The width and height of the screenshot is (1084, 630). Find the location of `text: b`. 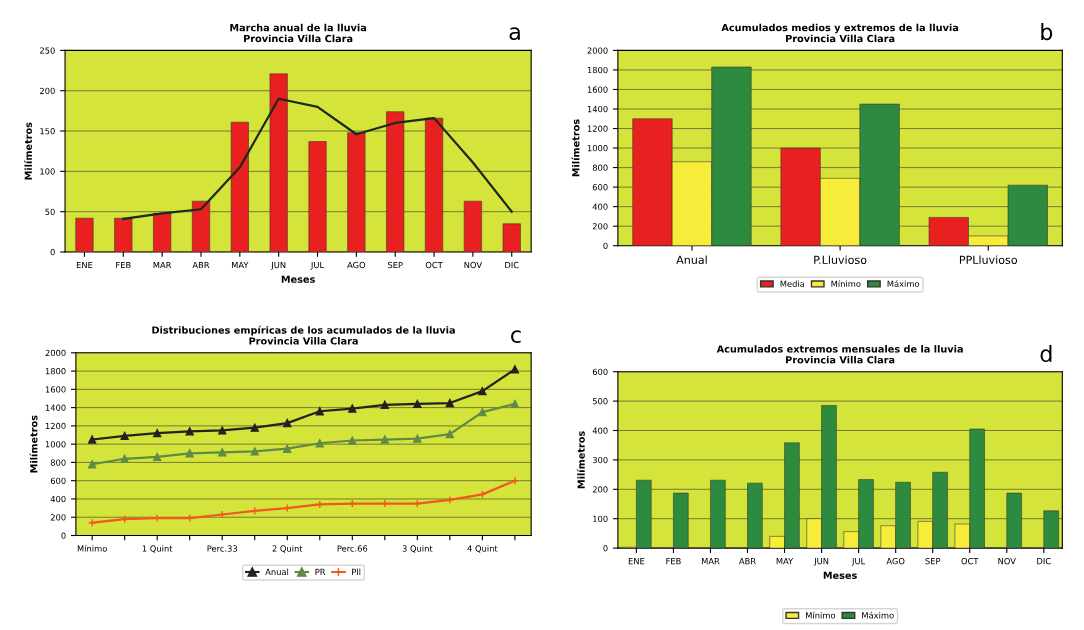

text: b is located at coordinates (1047, 32).